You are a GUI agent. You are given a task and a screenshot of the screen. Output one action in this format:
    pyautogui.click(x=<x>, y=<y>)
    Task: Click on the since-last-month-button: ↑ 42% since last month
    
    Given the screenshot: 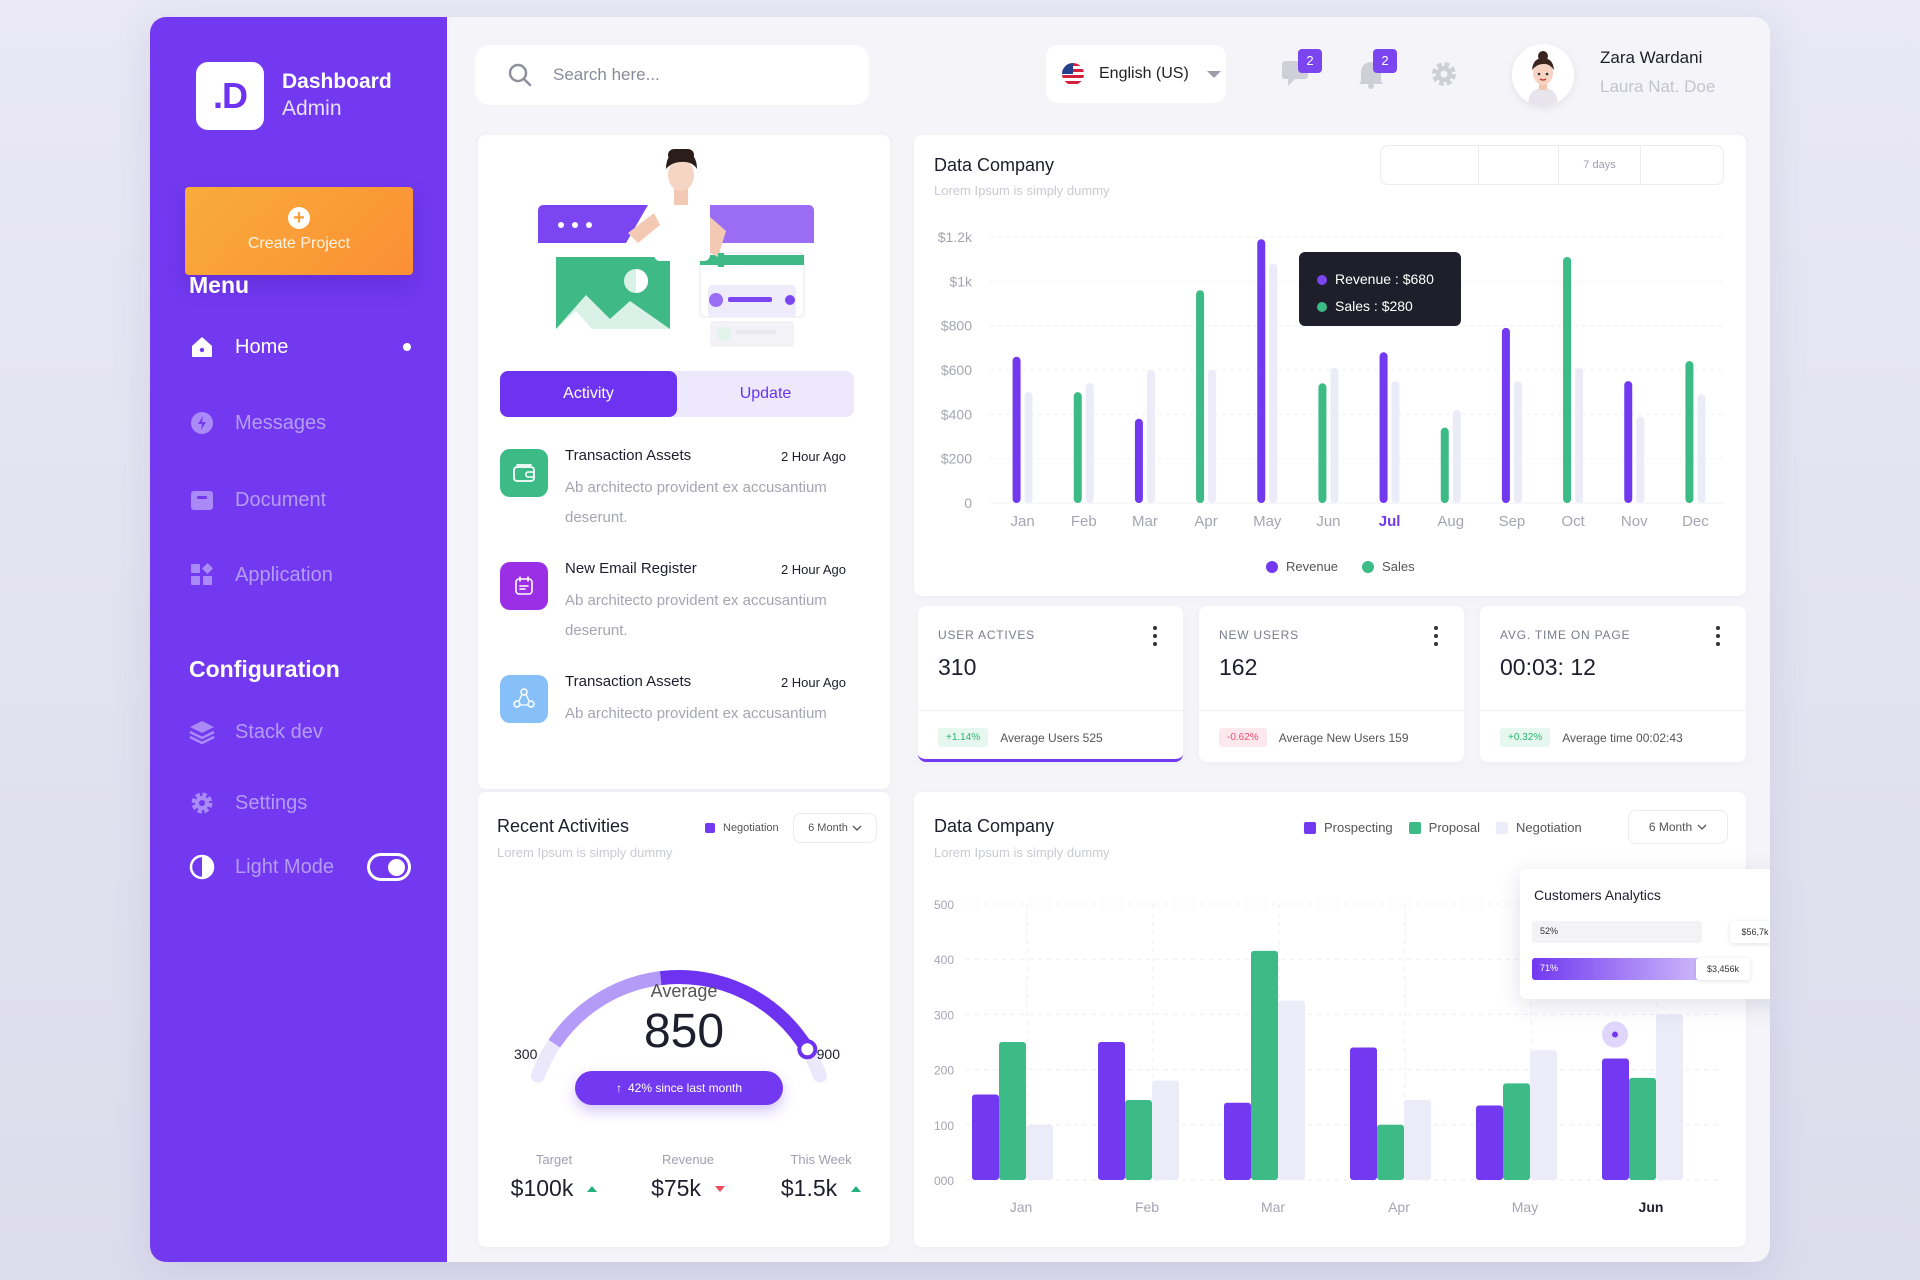 What is the action you would take?
    pyautogui.click(x=679, y=1088)
    